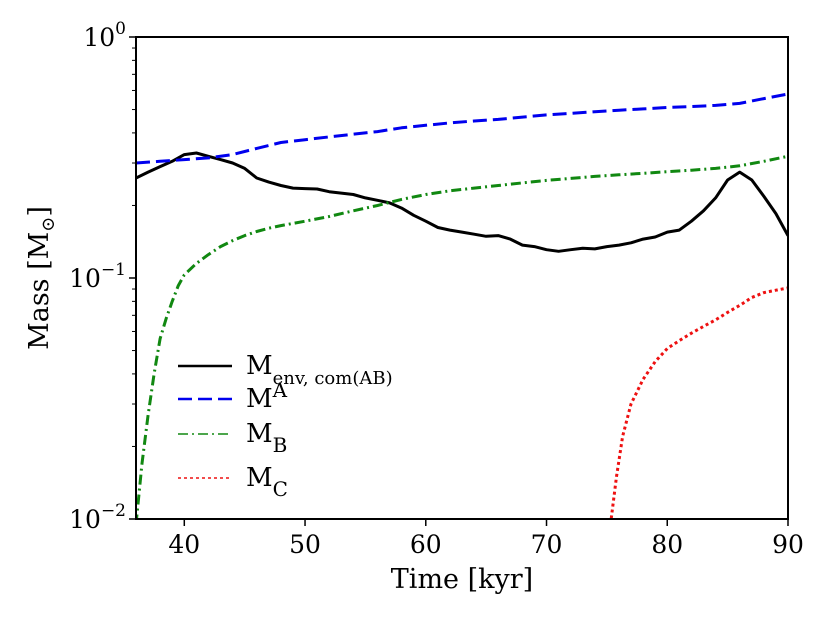 The height and width of the screenshot is (623, 830). What do you see at coordinates (547, 544) in the screenshot?
I see `x-tick-label: 70` at bounding box center [547, 544].